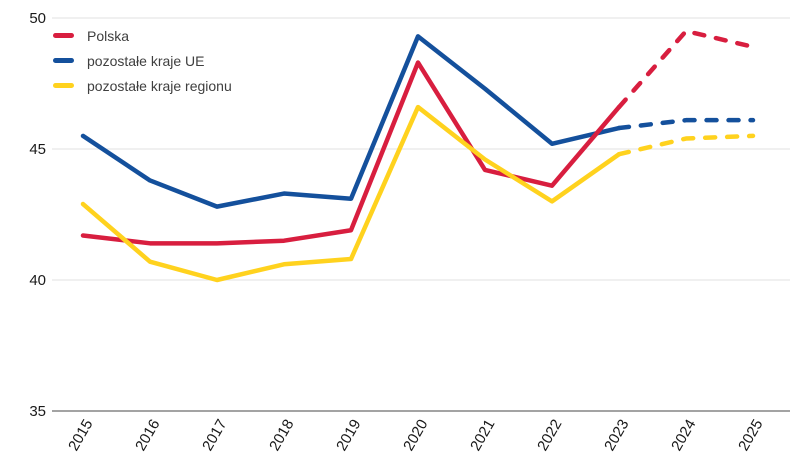 The height and width of the screenshot is (466, 800). What do you see at coordinates (159, 85) in the screenshot?
I see `legend-label-pozostale-kraje-regionu: pozostałe kraje regionu` at bounding box center [159, 85].